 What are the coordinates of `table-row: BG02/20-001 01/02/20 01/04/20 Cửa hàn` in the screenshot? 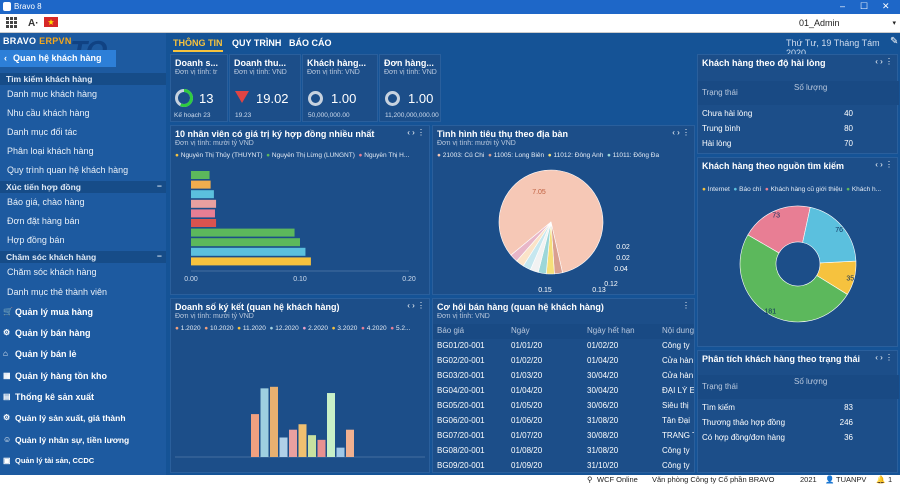 It's located at (563, 361).